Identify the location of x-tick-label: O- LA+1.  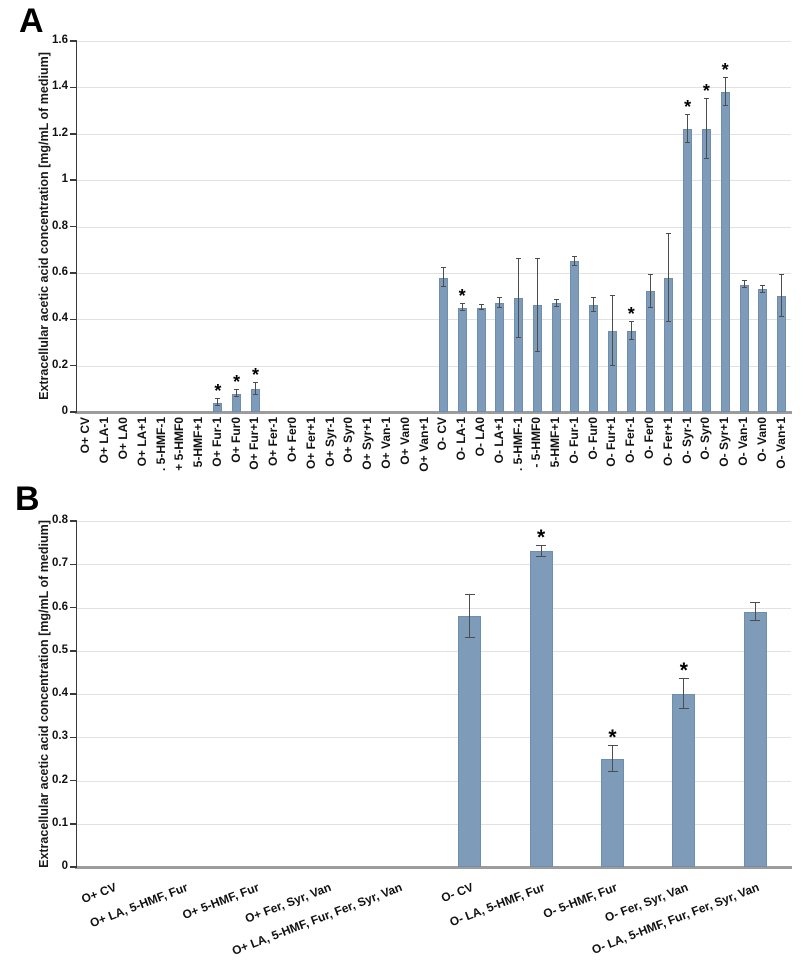
(498, 440).